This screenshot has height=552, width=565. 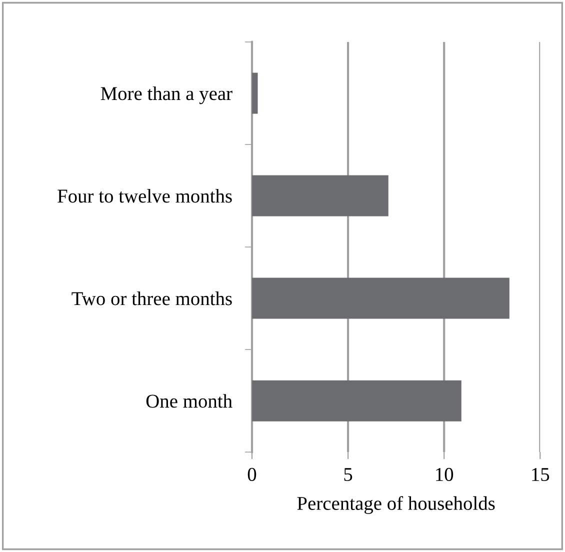 What do you see at coordinates (152, 299) in the screenshot?
I see `y-tick-label: Two or three months` at bounding box center [152, 299].